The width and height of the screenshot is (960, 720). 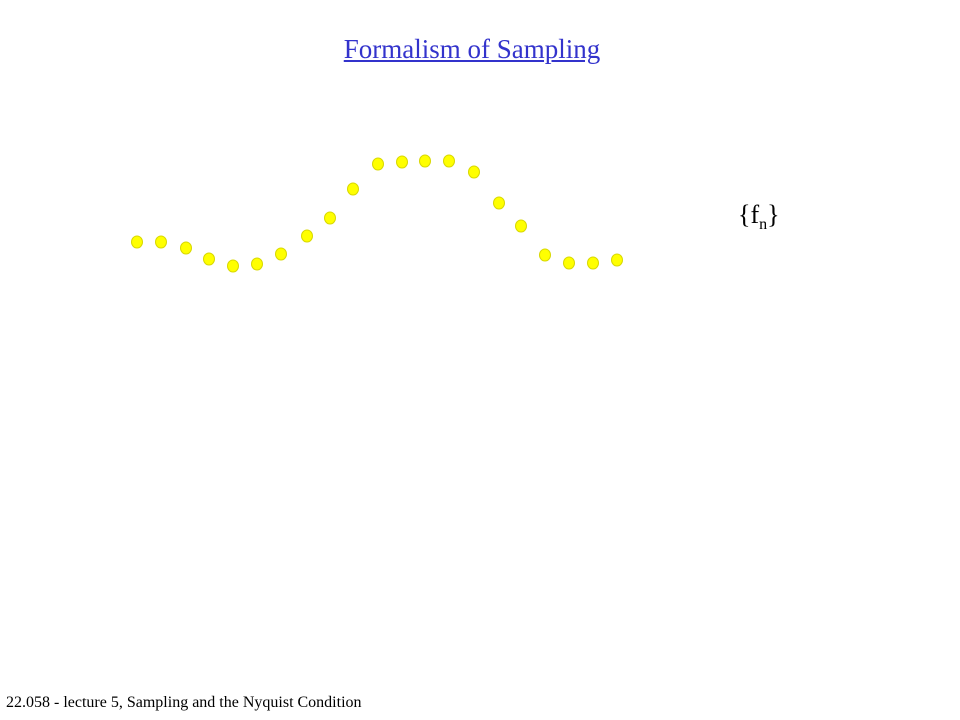 What do you see at coordinates (763, 224) in the screenshot?
I see `label-subscript: n` at bounding box center [763, 224].